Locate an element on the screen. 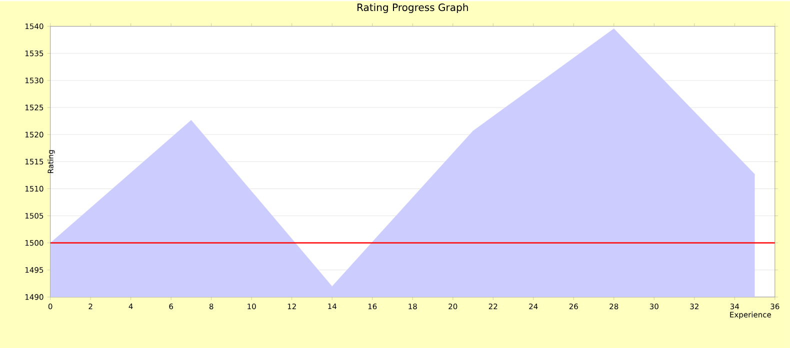 The height and width of the screenshot is (348, 790). chart-title: Rating Progress Graph is located at coordinates (412, 8).